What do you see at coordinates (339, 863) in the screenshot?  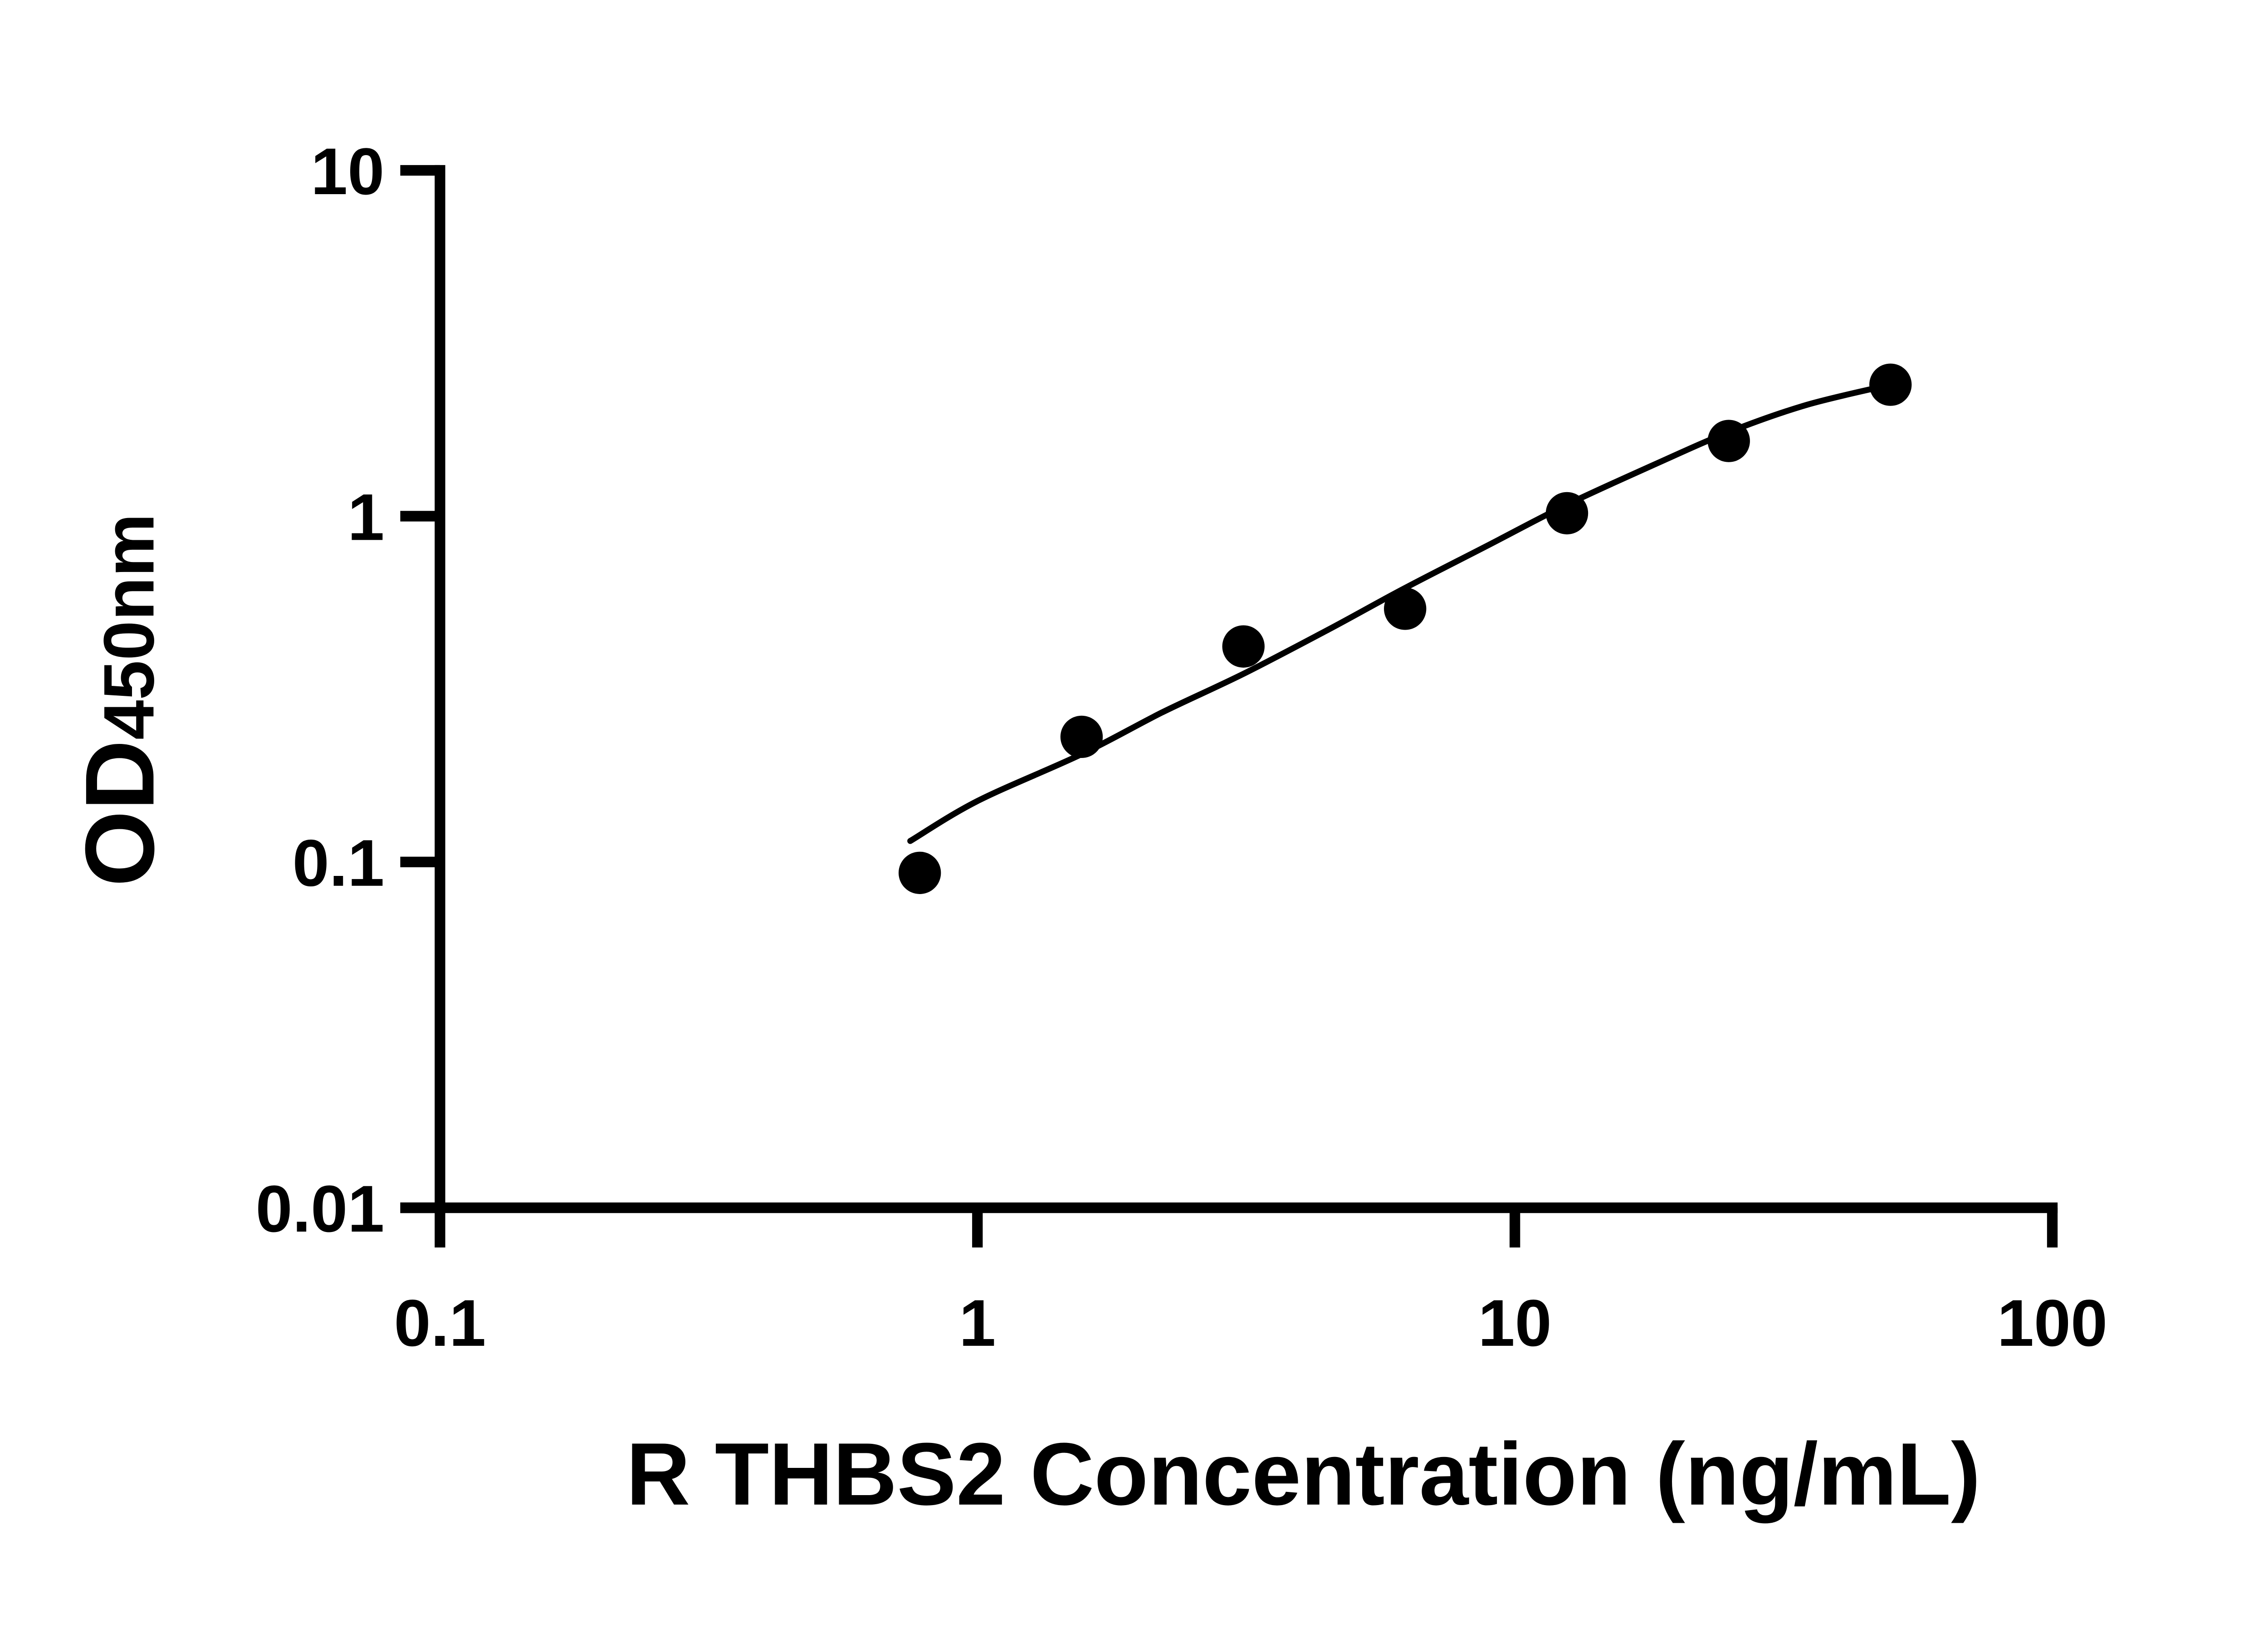 I see `y-tick-label: 0.1` at bounding box center [339, 863].